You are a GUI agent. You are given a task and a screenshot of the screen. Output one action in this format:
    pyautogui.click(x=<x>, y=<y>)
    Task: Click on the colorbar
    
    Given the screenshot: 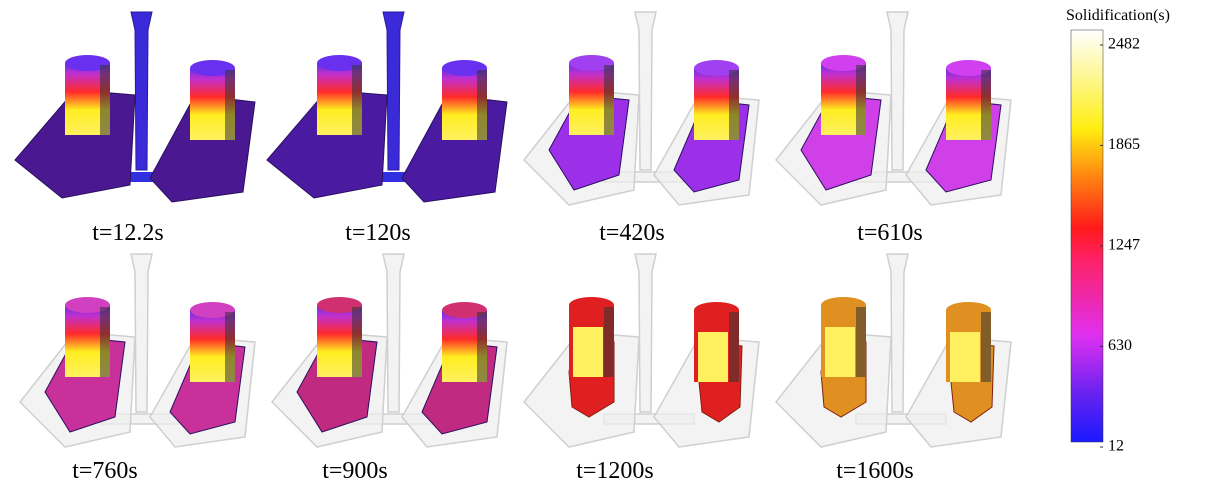 What is the action you would take?
    pyautogui.click(x=1087, y=236)
    